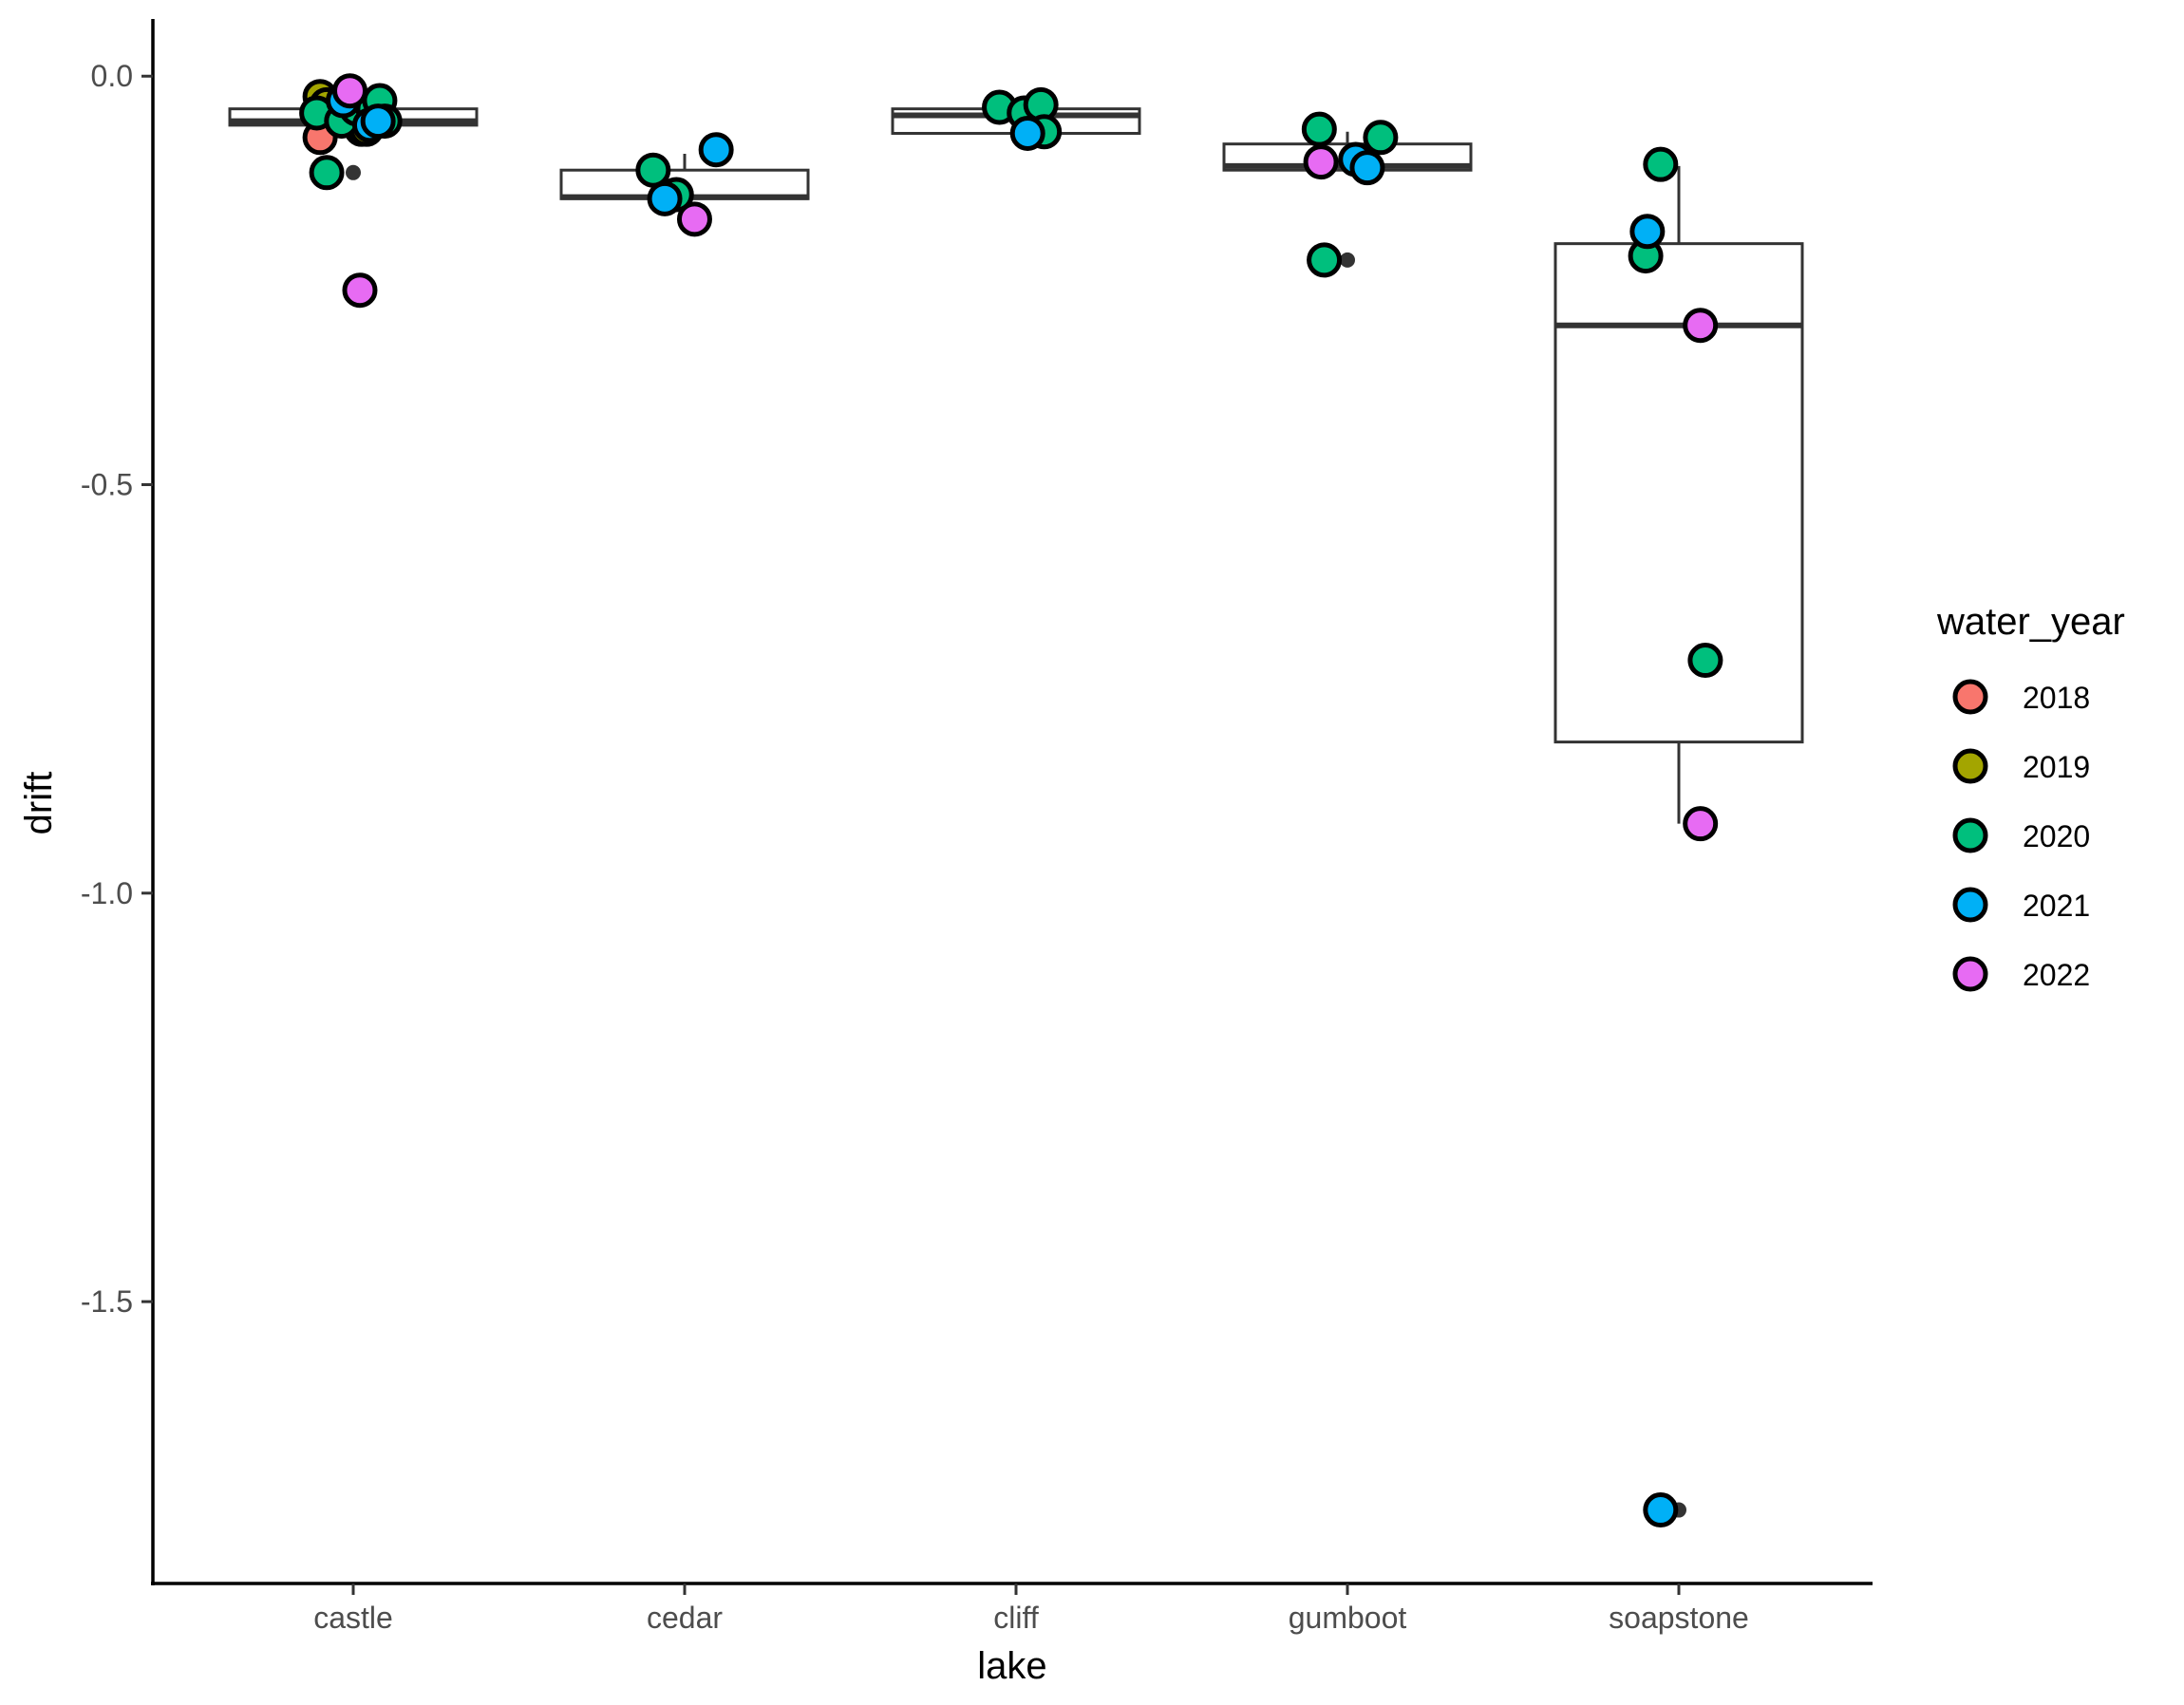  Describe the element at coordinates (1348, 1618) in the screenshot. I see `x-tick-label: gumboot` at that location.